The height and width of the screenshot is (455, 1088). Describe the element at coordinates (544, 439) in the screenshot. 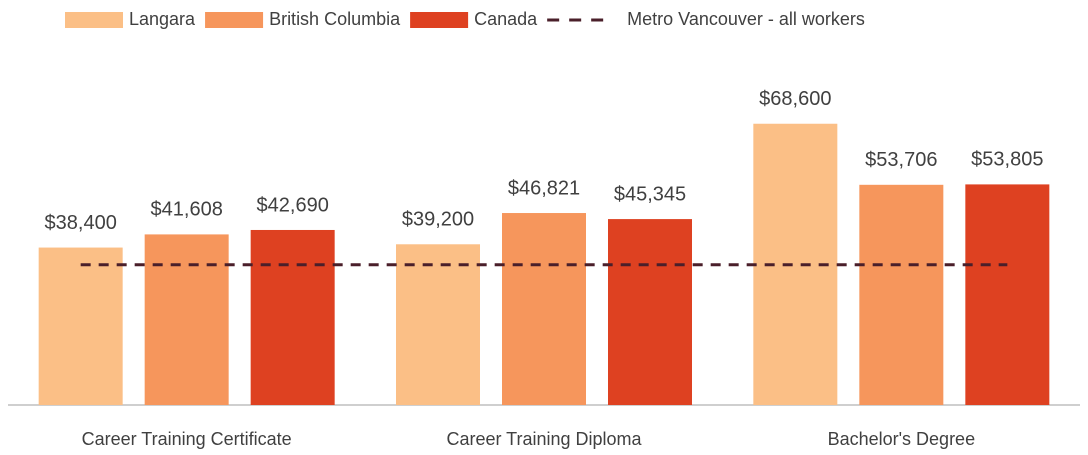

I see `x-tick-label: Career Training Diploma` at that location.